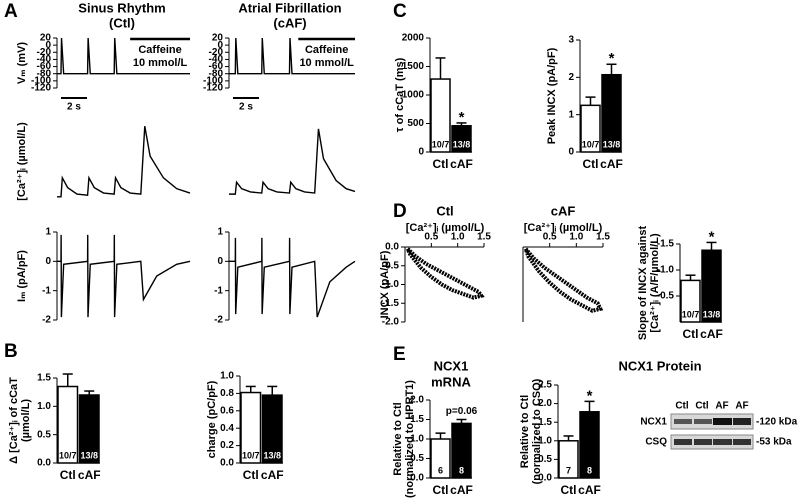  Describe the element at coordinates (440, 470) in the screenshot. I see `n-label: 6` at that location.